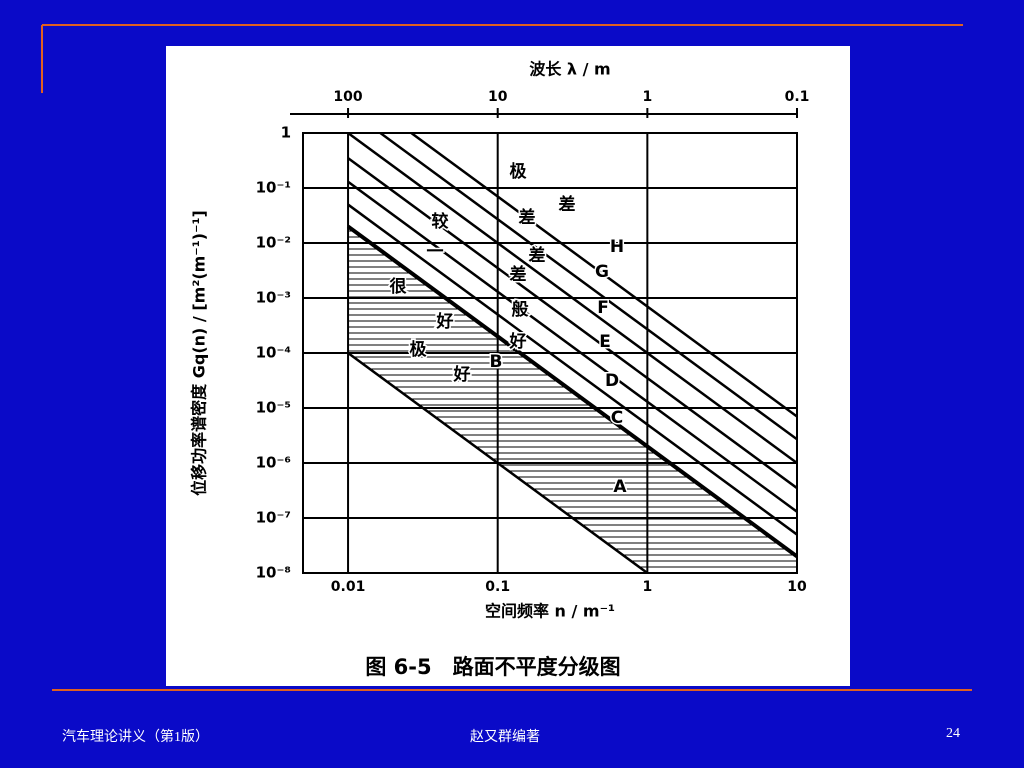 The height and width of the screenshot is (768, 1024). What do you see at coordinates (440, 221) in the screenshot?
I see `region-label: 较` at bounding box center [440, 221].